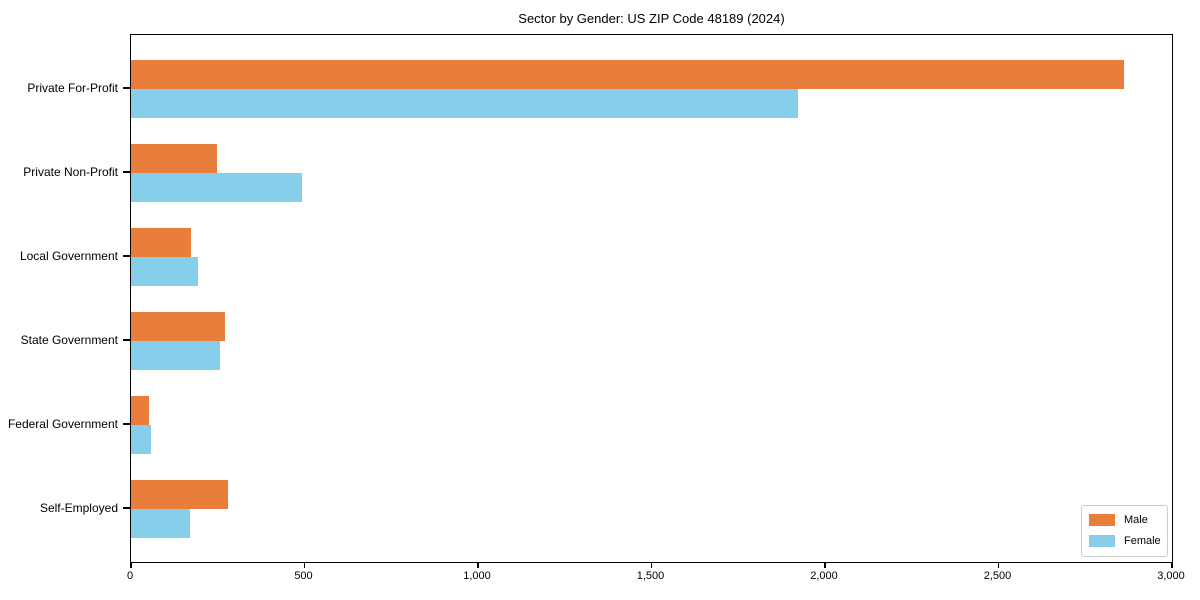 This screenshot has height=600, width=1200. Describe the element at coordinates (62, 424) in the screenshot. I see `y-axis-label-federal-government: Federal Government` at that location.